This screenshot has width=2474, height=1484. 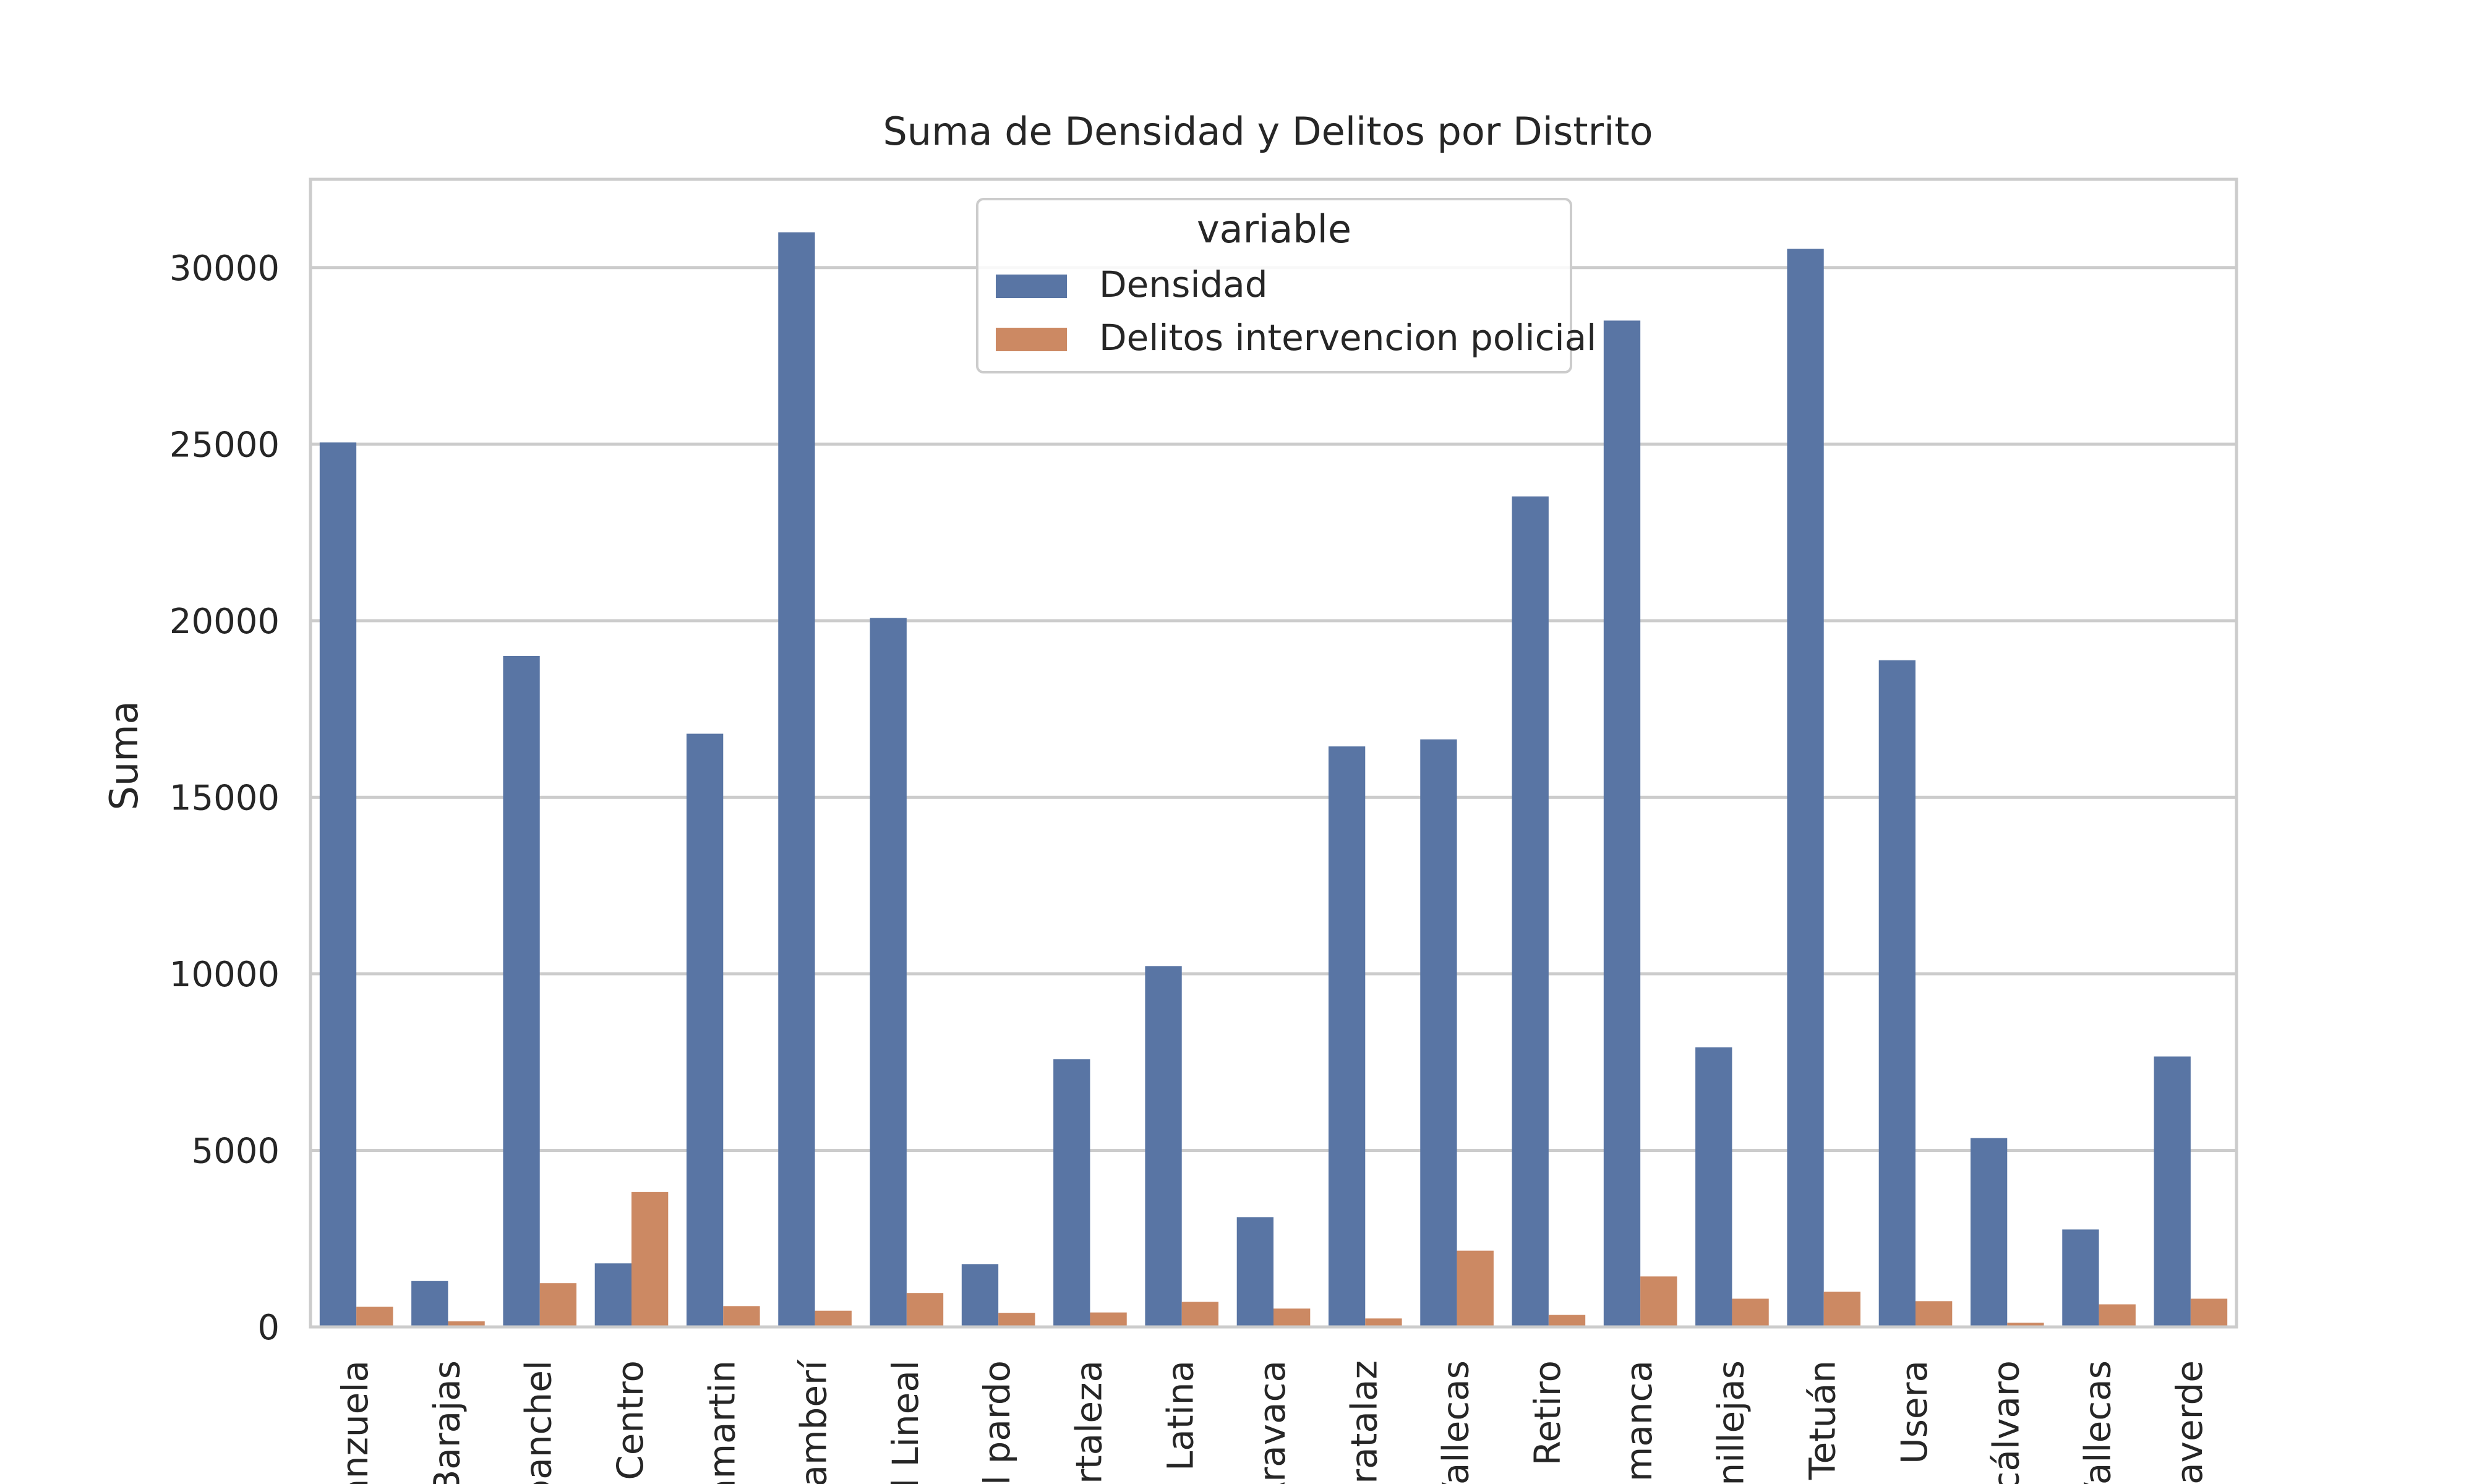 I want to click on x-tick-label: El pardo, so click(x=997, y=1422).